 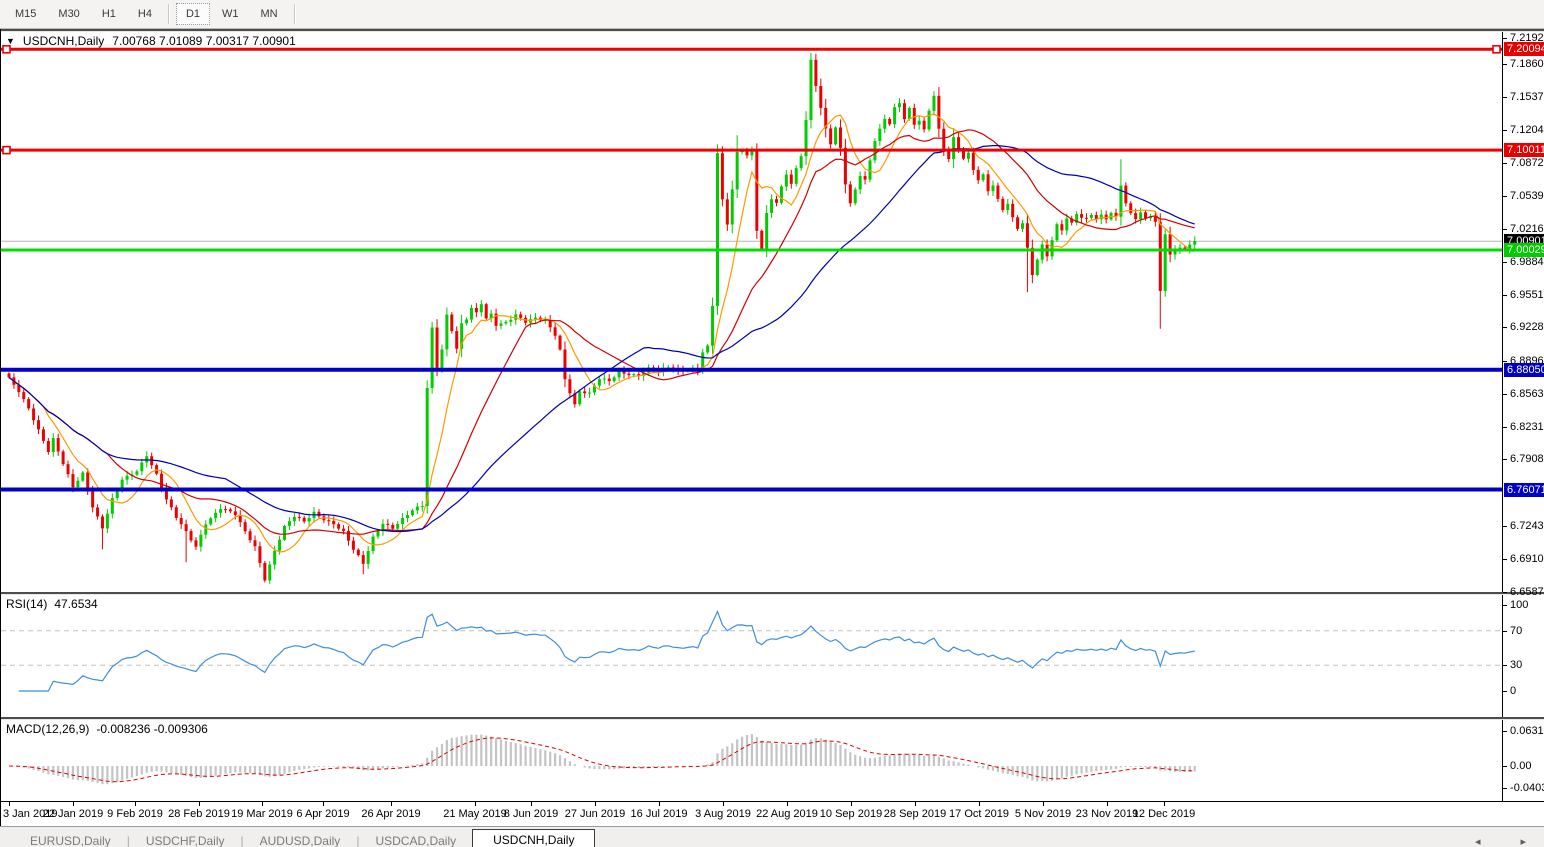 What do you see at coordinates (979, 814) in the screenshot?
I see `date-tick-label: 17 Oct 2019` at bounding box center [979, 814].